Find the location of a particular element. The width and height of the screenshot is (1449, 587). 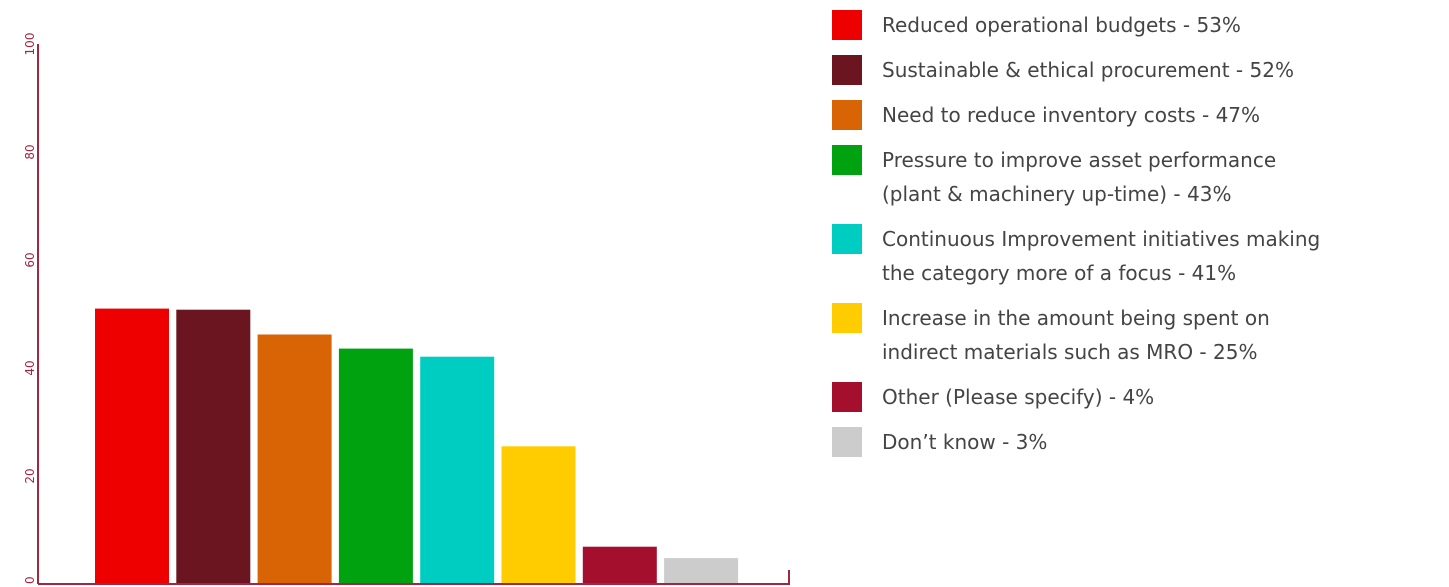

legend-label: the category more of a focus - 41% is located at coordinates (1059, 273).